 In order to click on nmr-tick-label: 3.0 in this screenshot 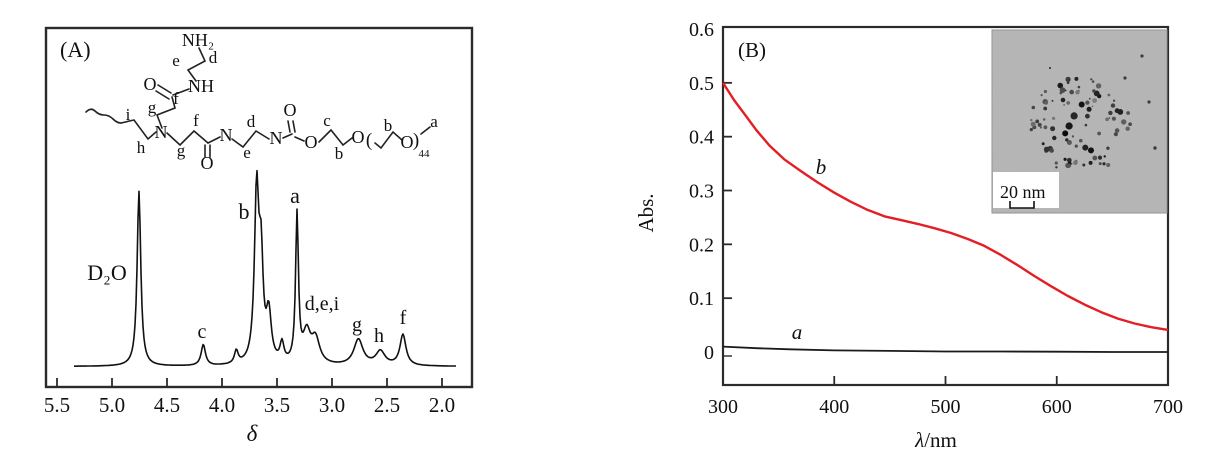, I will do `click(332, 405)`.